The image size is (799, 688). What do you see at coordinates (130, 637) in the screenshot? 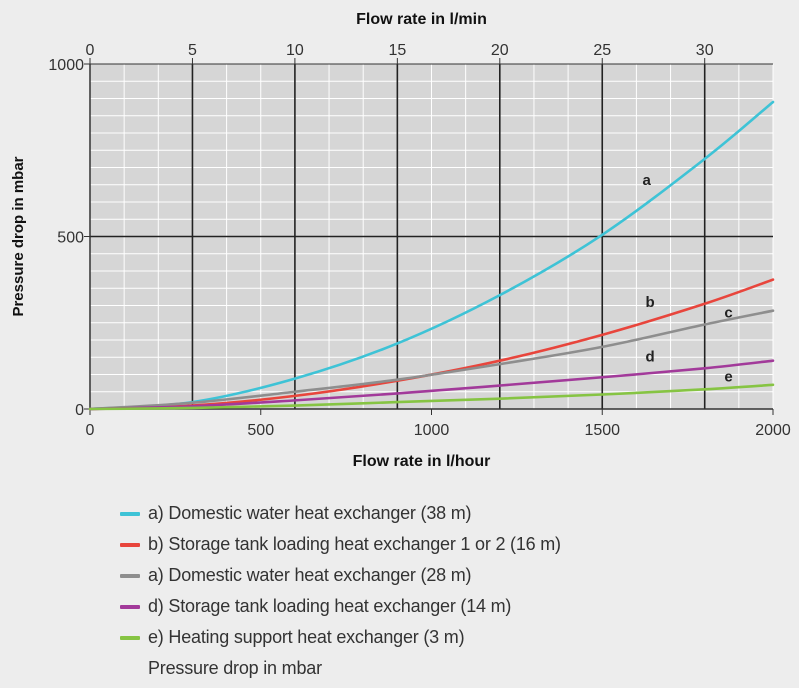
I see `legend-swatch-e` at bounding box center [130, 637].